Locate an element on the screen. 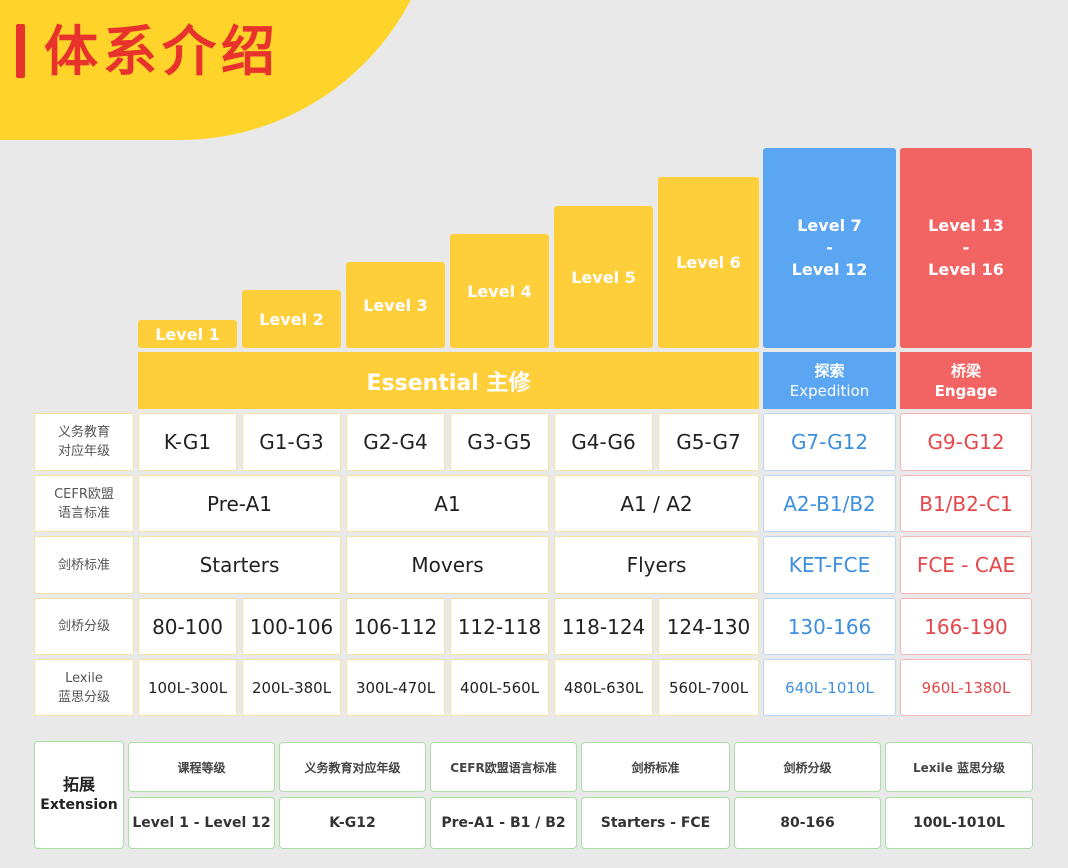 This screenshot has width=1068, height=868. expedition-band: 探索 Expedition is located at coordinates (829, 380).